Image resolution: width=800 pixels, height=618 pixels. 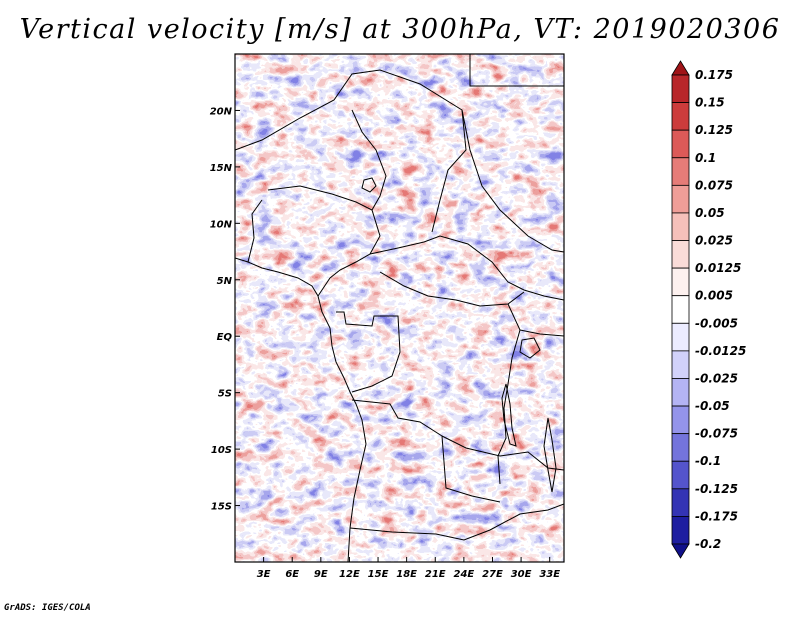 I want to click on colorbar-label: 0.175, so click(x=714, y=75).